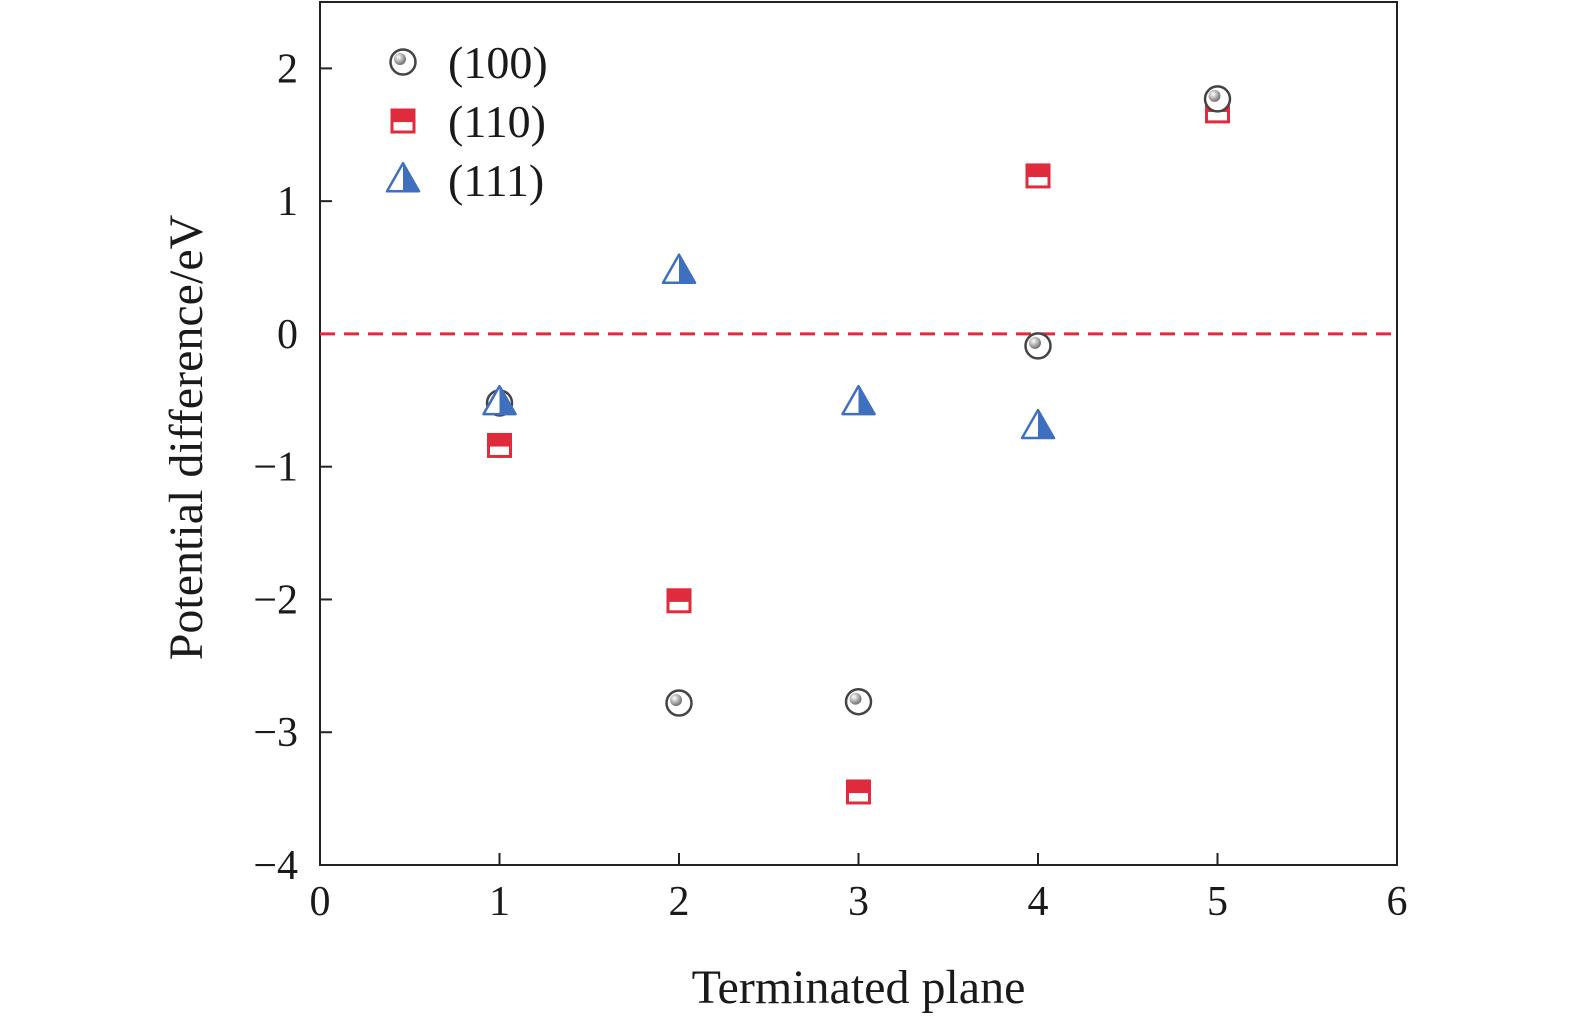 The height and width of the screenshot is (1025, 1575). What do you see at coordinates (275, 468) in the screenshot?
I see `y-tick-label: −1` at bounding box center [275, 468].